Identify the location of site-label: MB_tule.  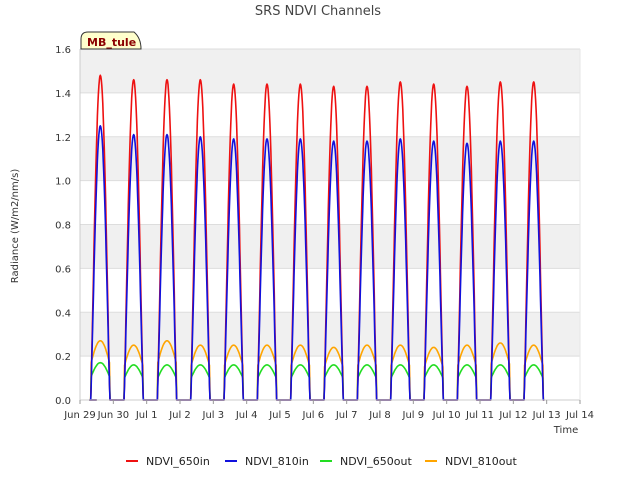
(111, 42).